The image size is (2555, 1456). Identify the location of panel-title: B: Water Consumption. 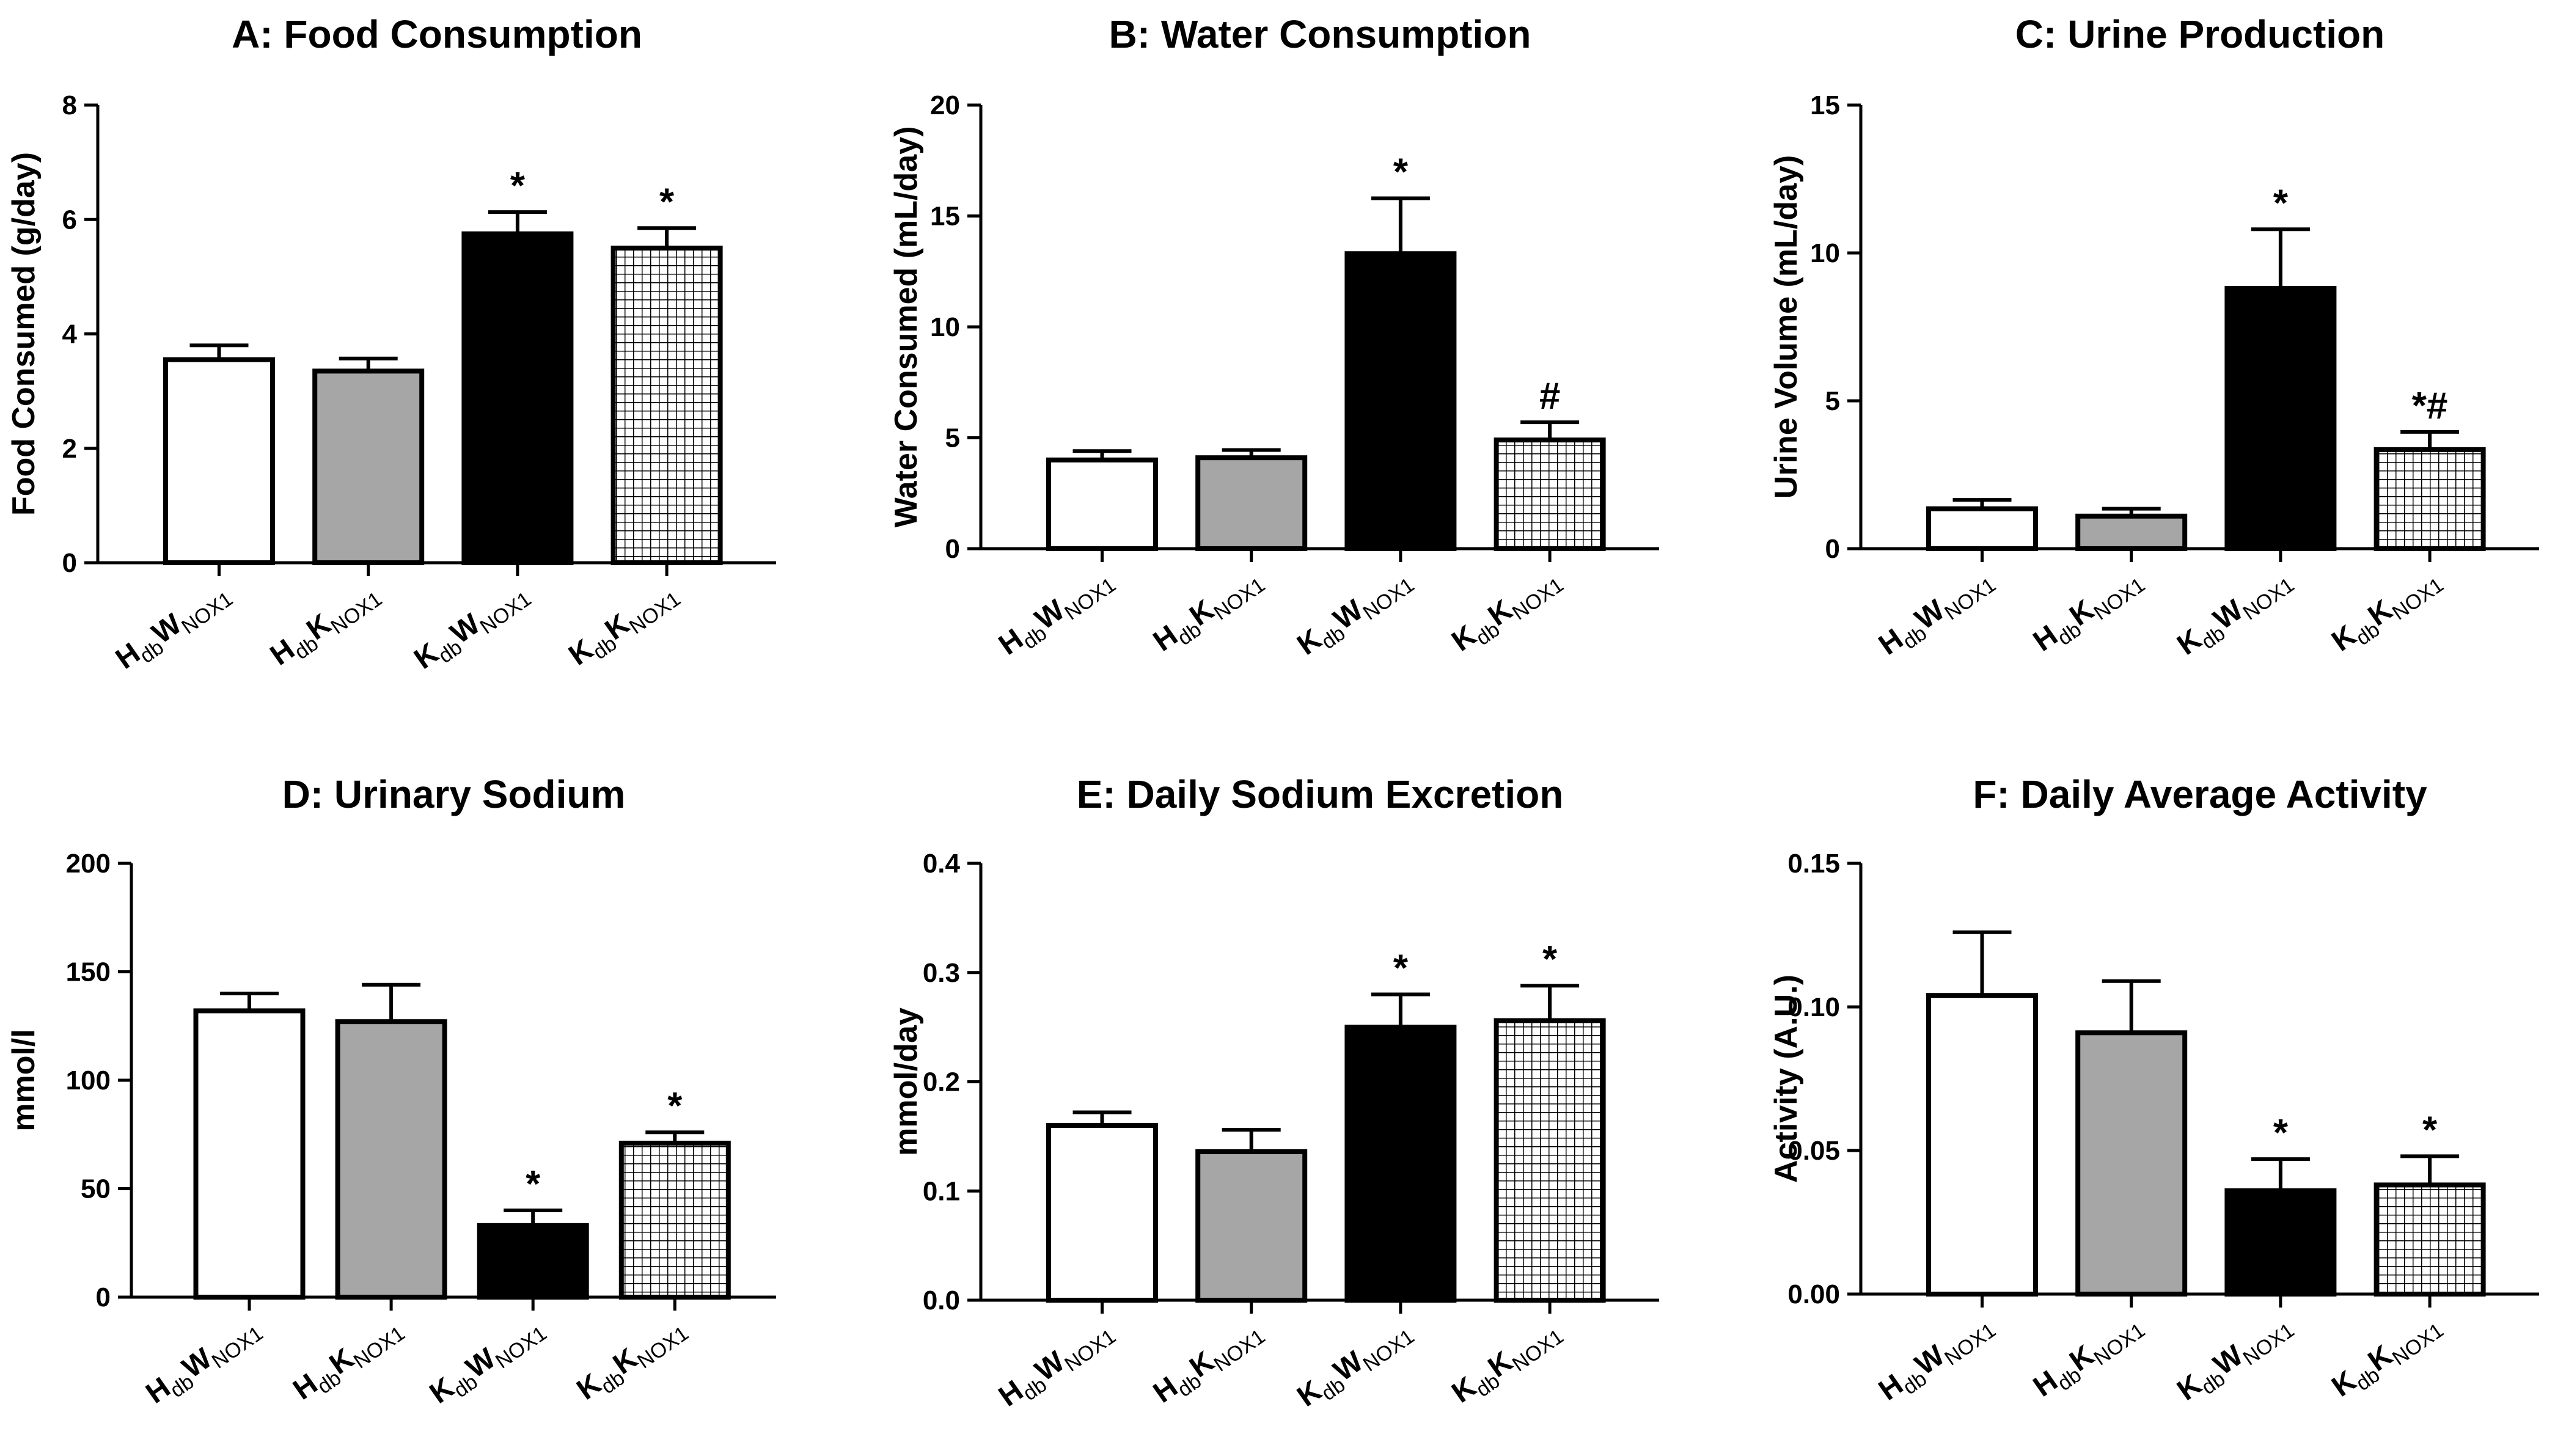
(1320, 34).